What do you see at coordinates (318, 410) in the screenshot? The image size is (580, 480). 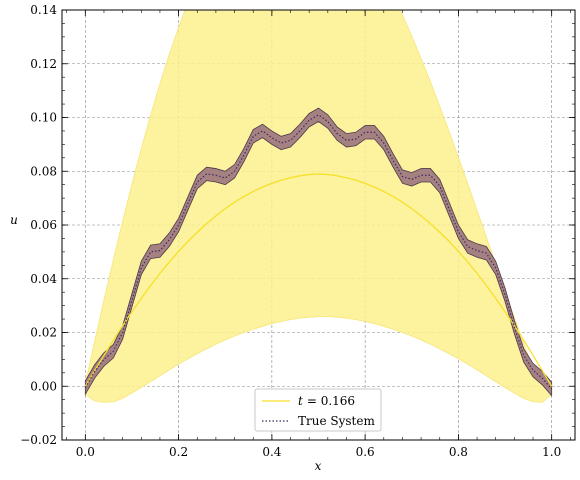 I see `legend: t = 0.166 True System` at bounding box center [318, 410].